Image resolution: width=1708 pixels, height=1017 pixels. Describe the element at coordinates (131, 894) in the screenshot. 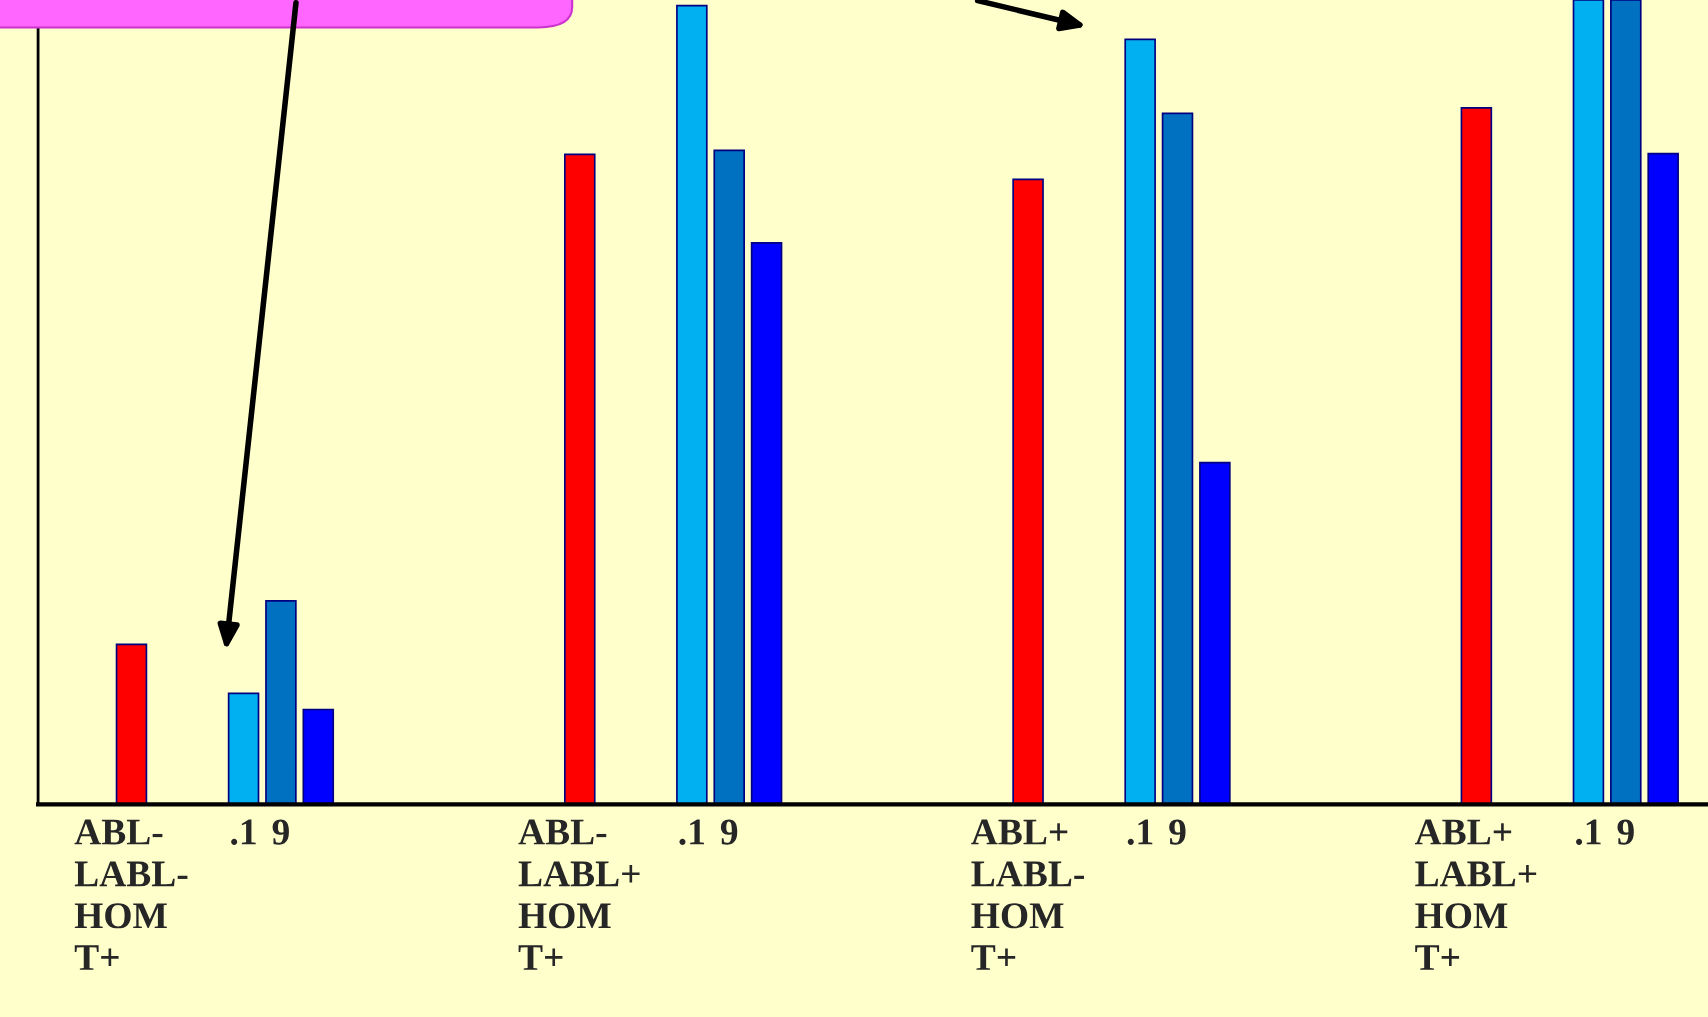

I see `x-tick-label: ABL- LABL- HOM T+` at that location.